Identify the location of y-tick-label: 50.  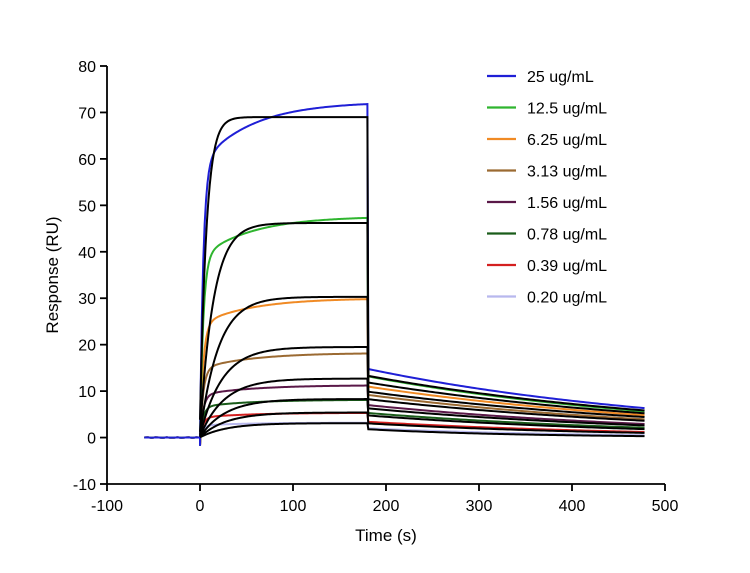
(87, 206).